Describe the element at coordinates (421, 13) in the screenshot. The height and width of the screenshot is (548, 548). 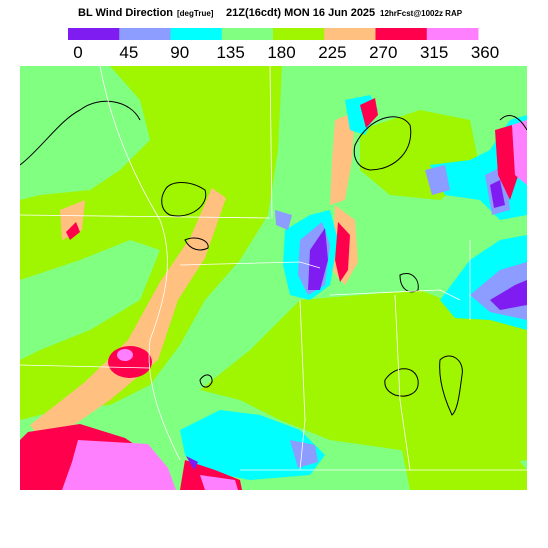
I see `title-model: 12hrFcst@1002z RAP` at that location.